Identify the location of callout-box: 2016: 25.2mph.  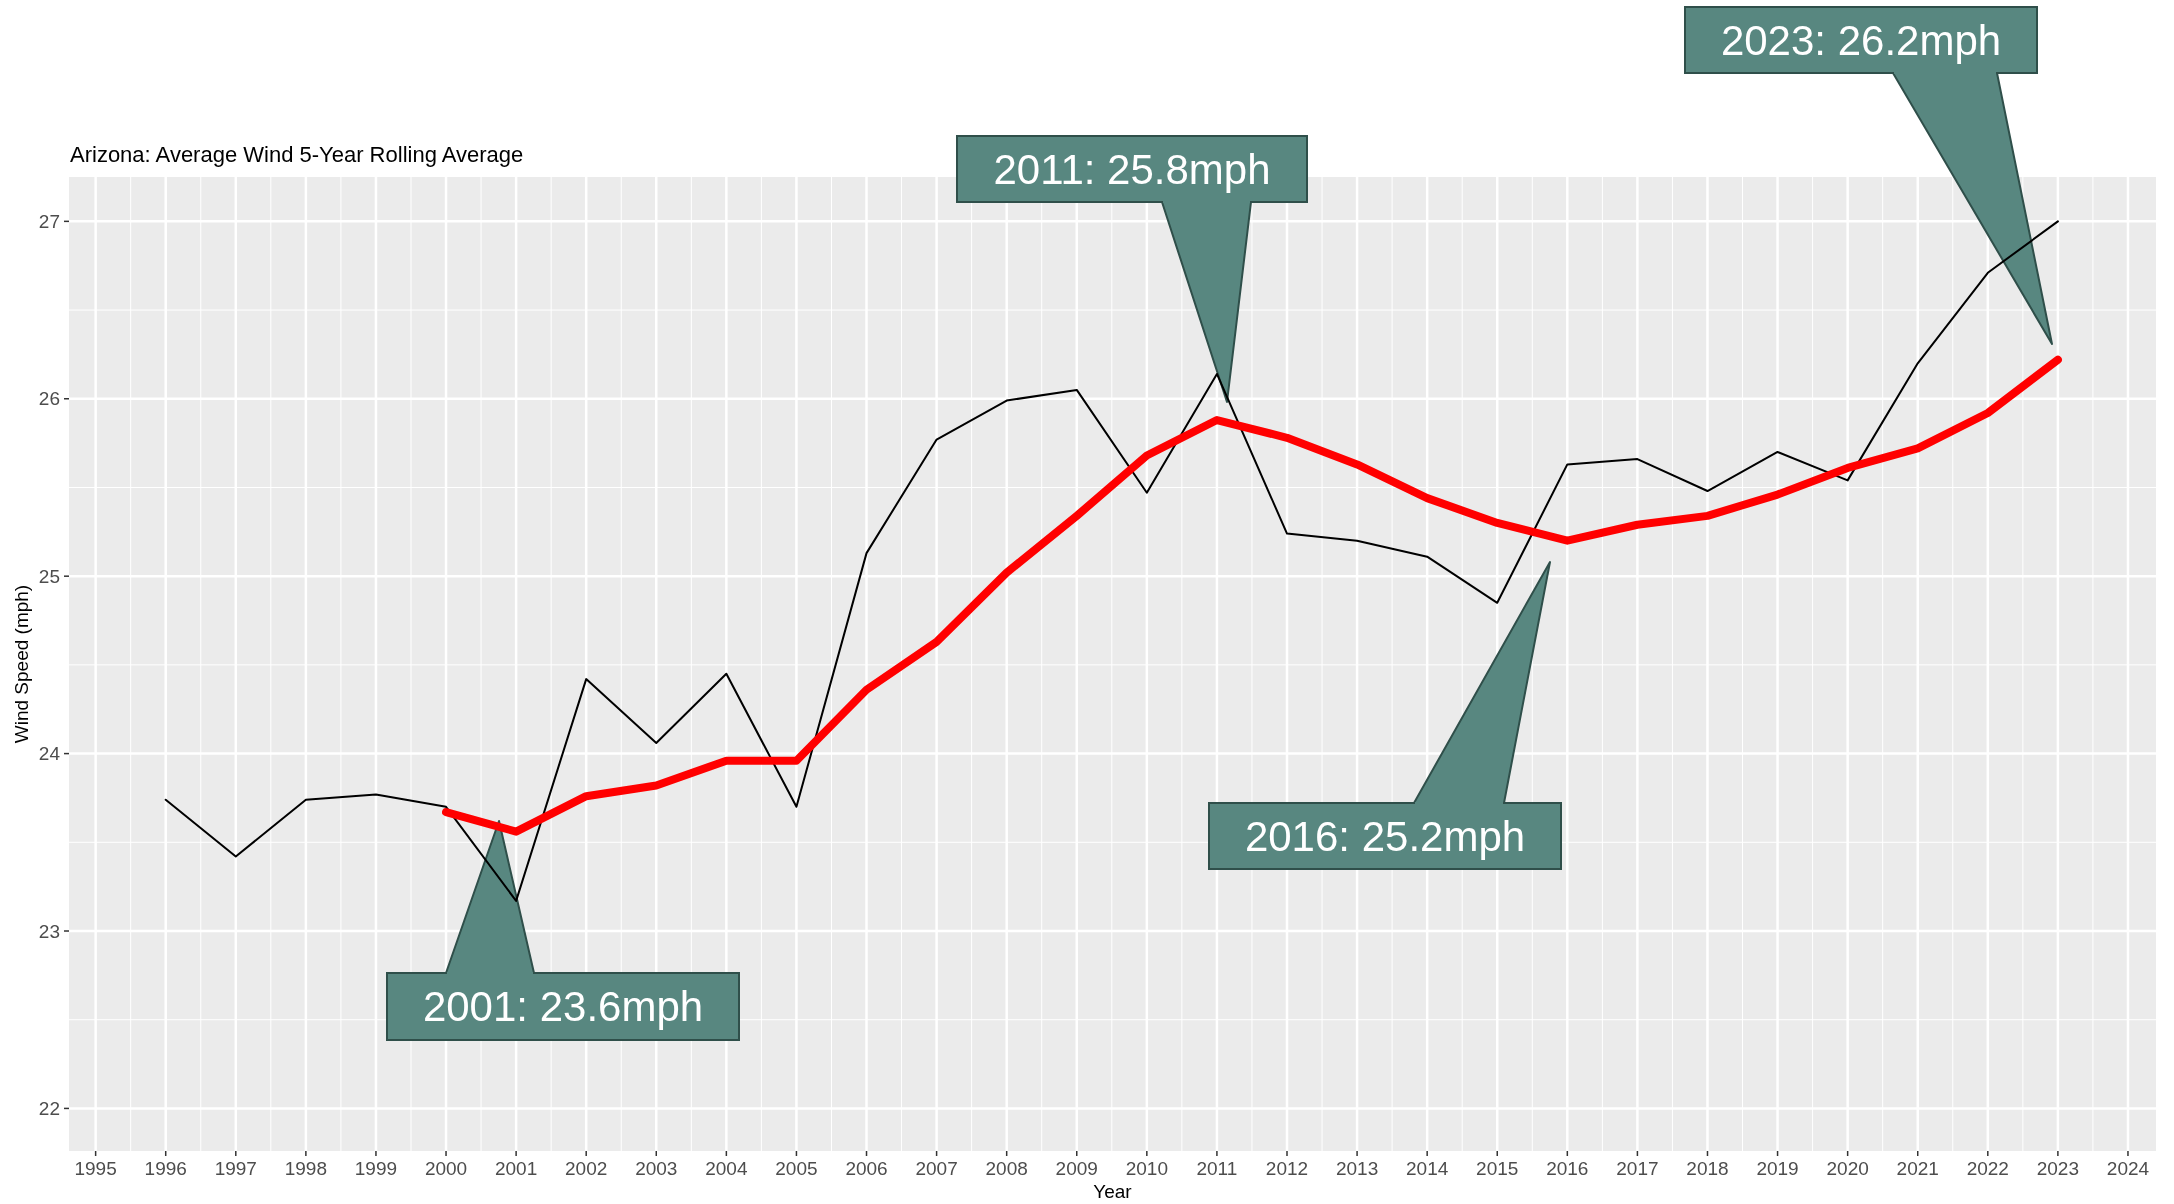
(1385, 715).